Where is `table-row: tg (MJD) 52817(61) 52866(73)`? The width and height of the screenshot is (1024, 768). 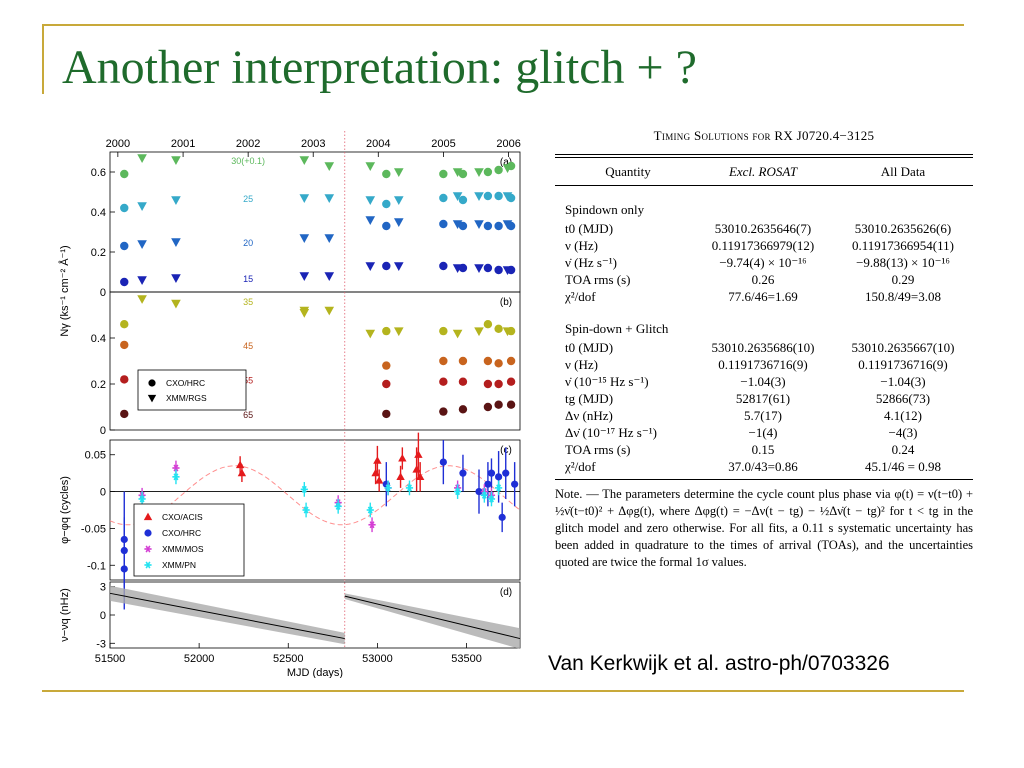 table-row: tg (MJD) 52817(61) 52866(73) is located at coordinates (764, 398).